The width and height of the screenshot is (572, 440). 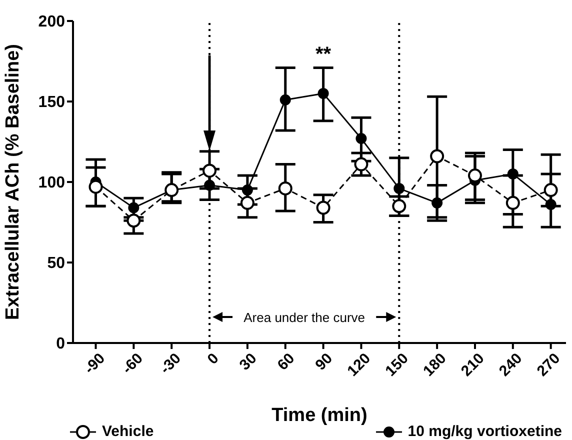 What do you see at coordinates (248, 362) in the screenshot?
I see `x-tick-label: 30` at bounding box center [248, 362].